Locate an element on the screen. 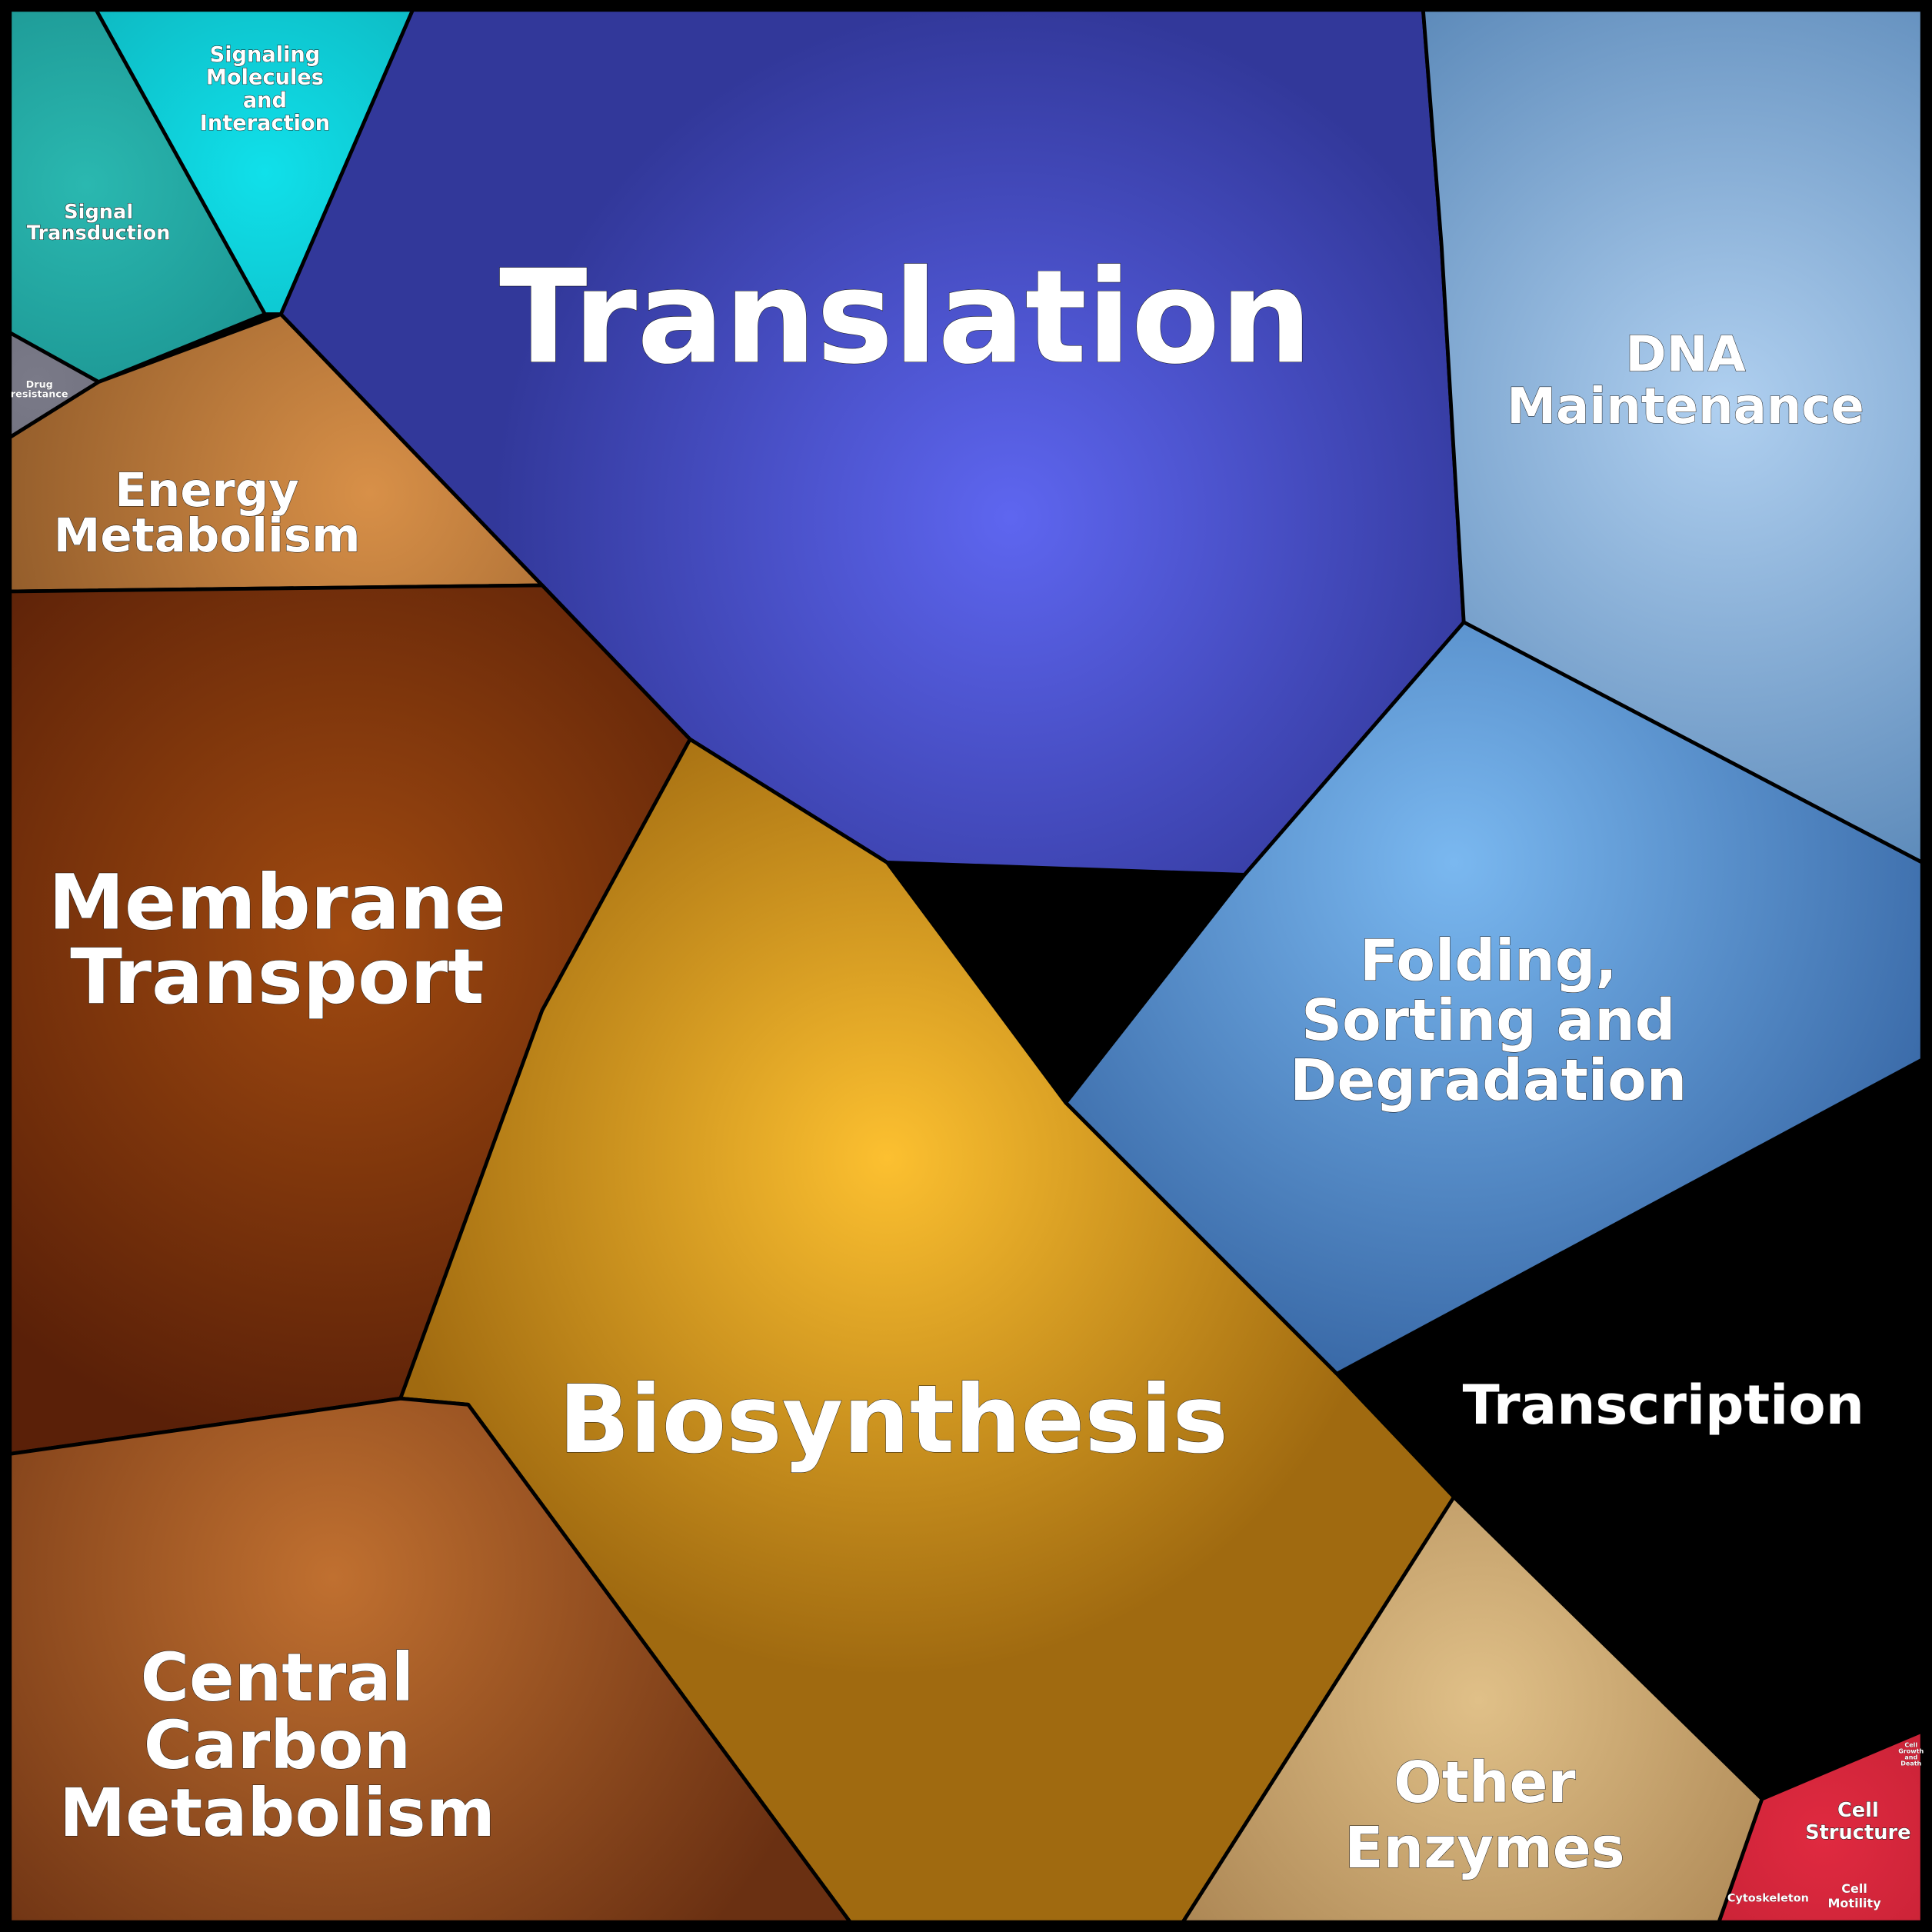 This screenshot has height=1932, width=1932. region-label: Translation is located at coordinates (905, 317).